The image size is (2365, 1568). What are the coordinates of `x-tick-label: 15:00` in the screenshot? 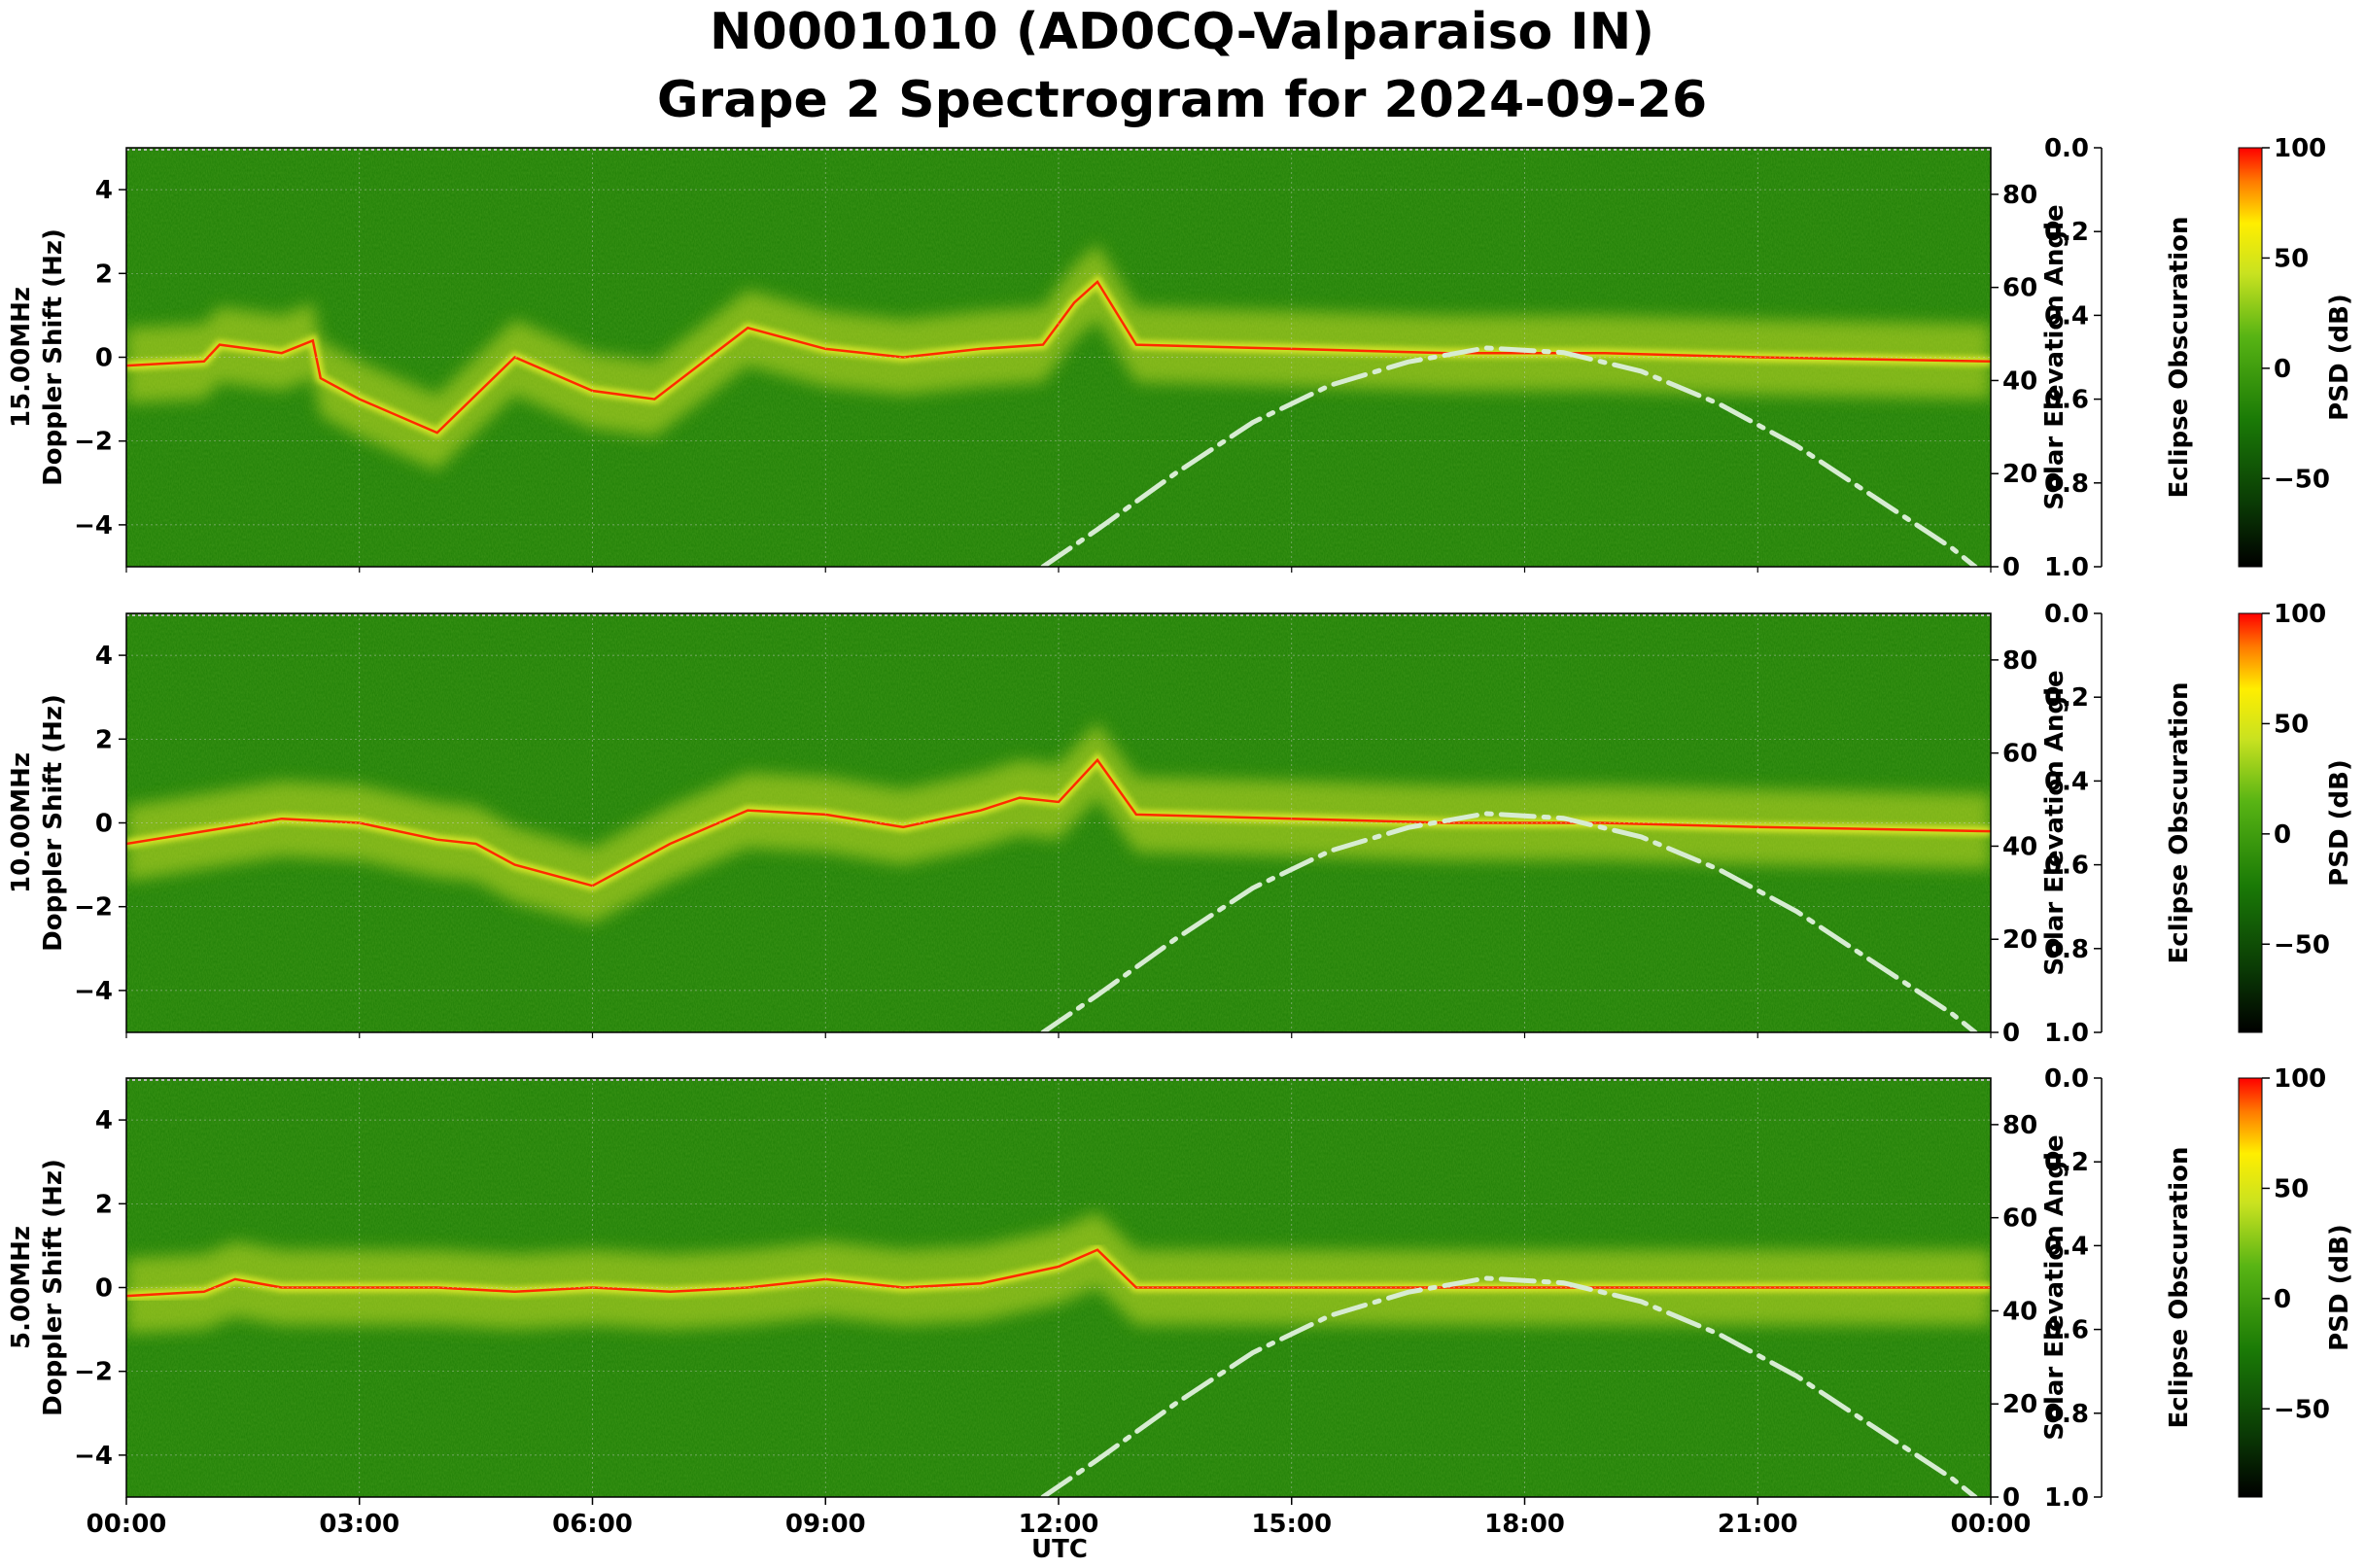 It's located at (1292, 1524).